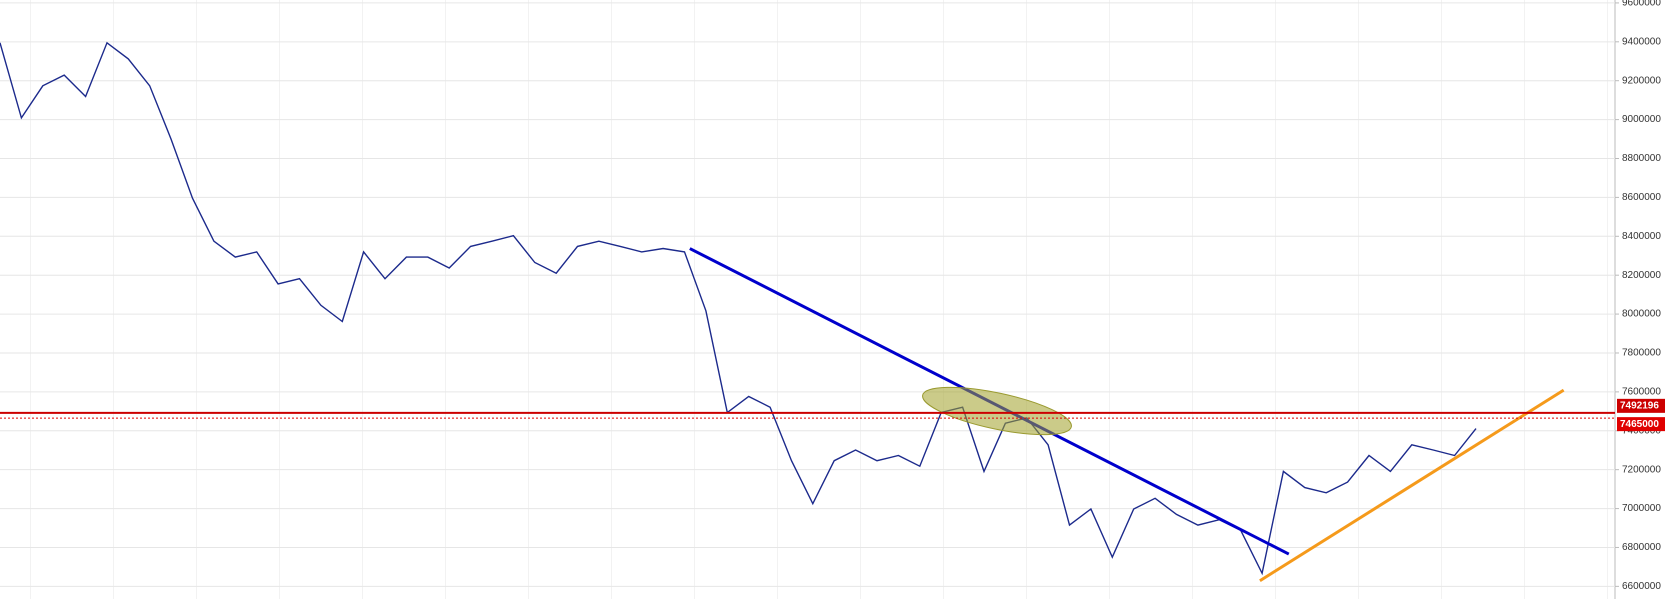 The image size is (1677, 599). I want to click on y-tick-label: 8800000, so click(1641, 158).